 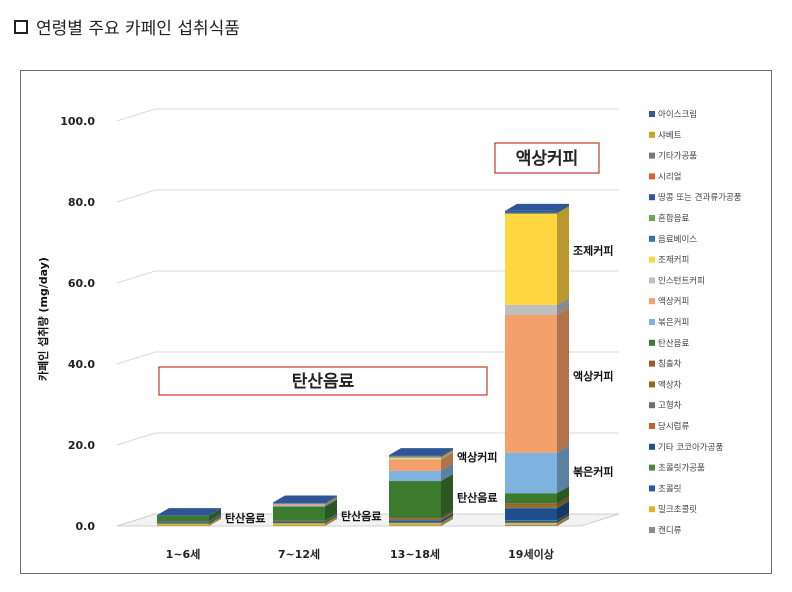 What do you see at coordinates (677, 114) in the screenshot?
I see `legend-item-label: 아이스크림` at bounding box center [677, 114].